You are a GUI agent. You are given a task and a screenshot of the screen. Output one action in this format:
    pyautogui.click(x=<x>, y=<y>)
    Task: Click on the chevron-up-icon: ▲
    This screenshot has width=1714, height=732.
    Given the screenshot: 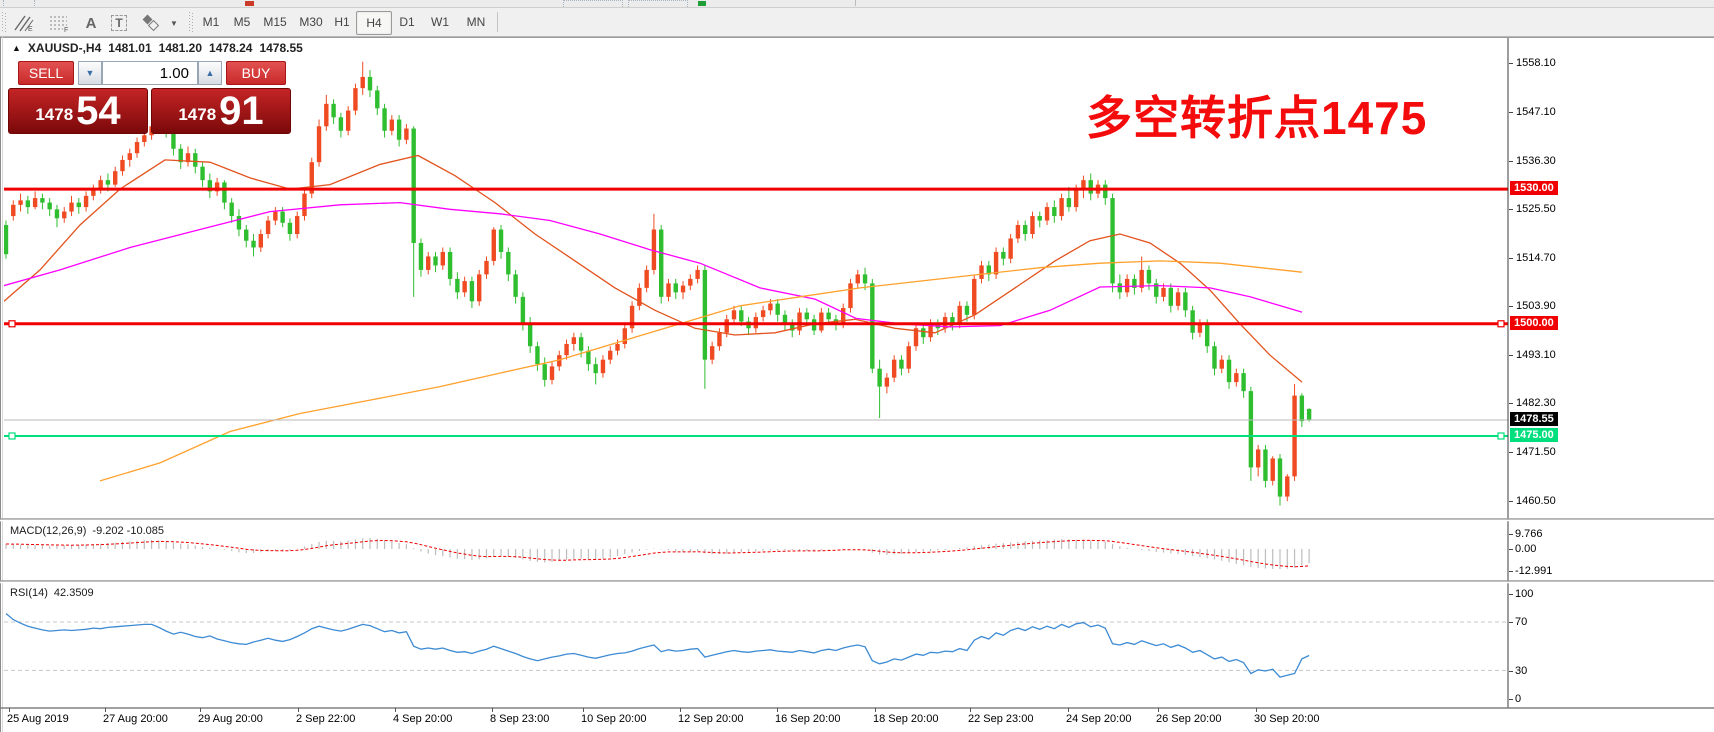 What is the action you would take?
    pyautogui.click(x=210, y=73)
    